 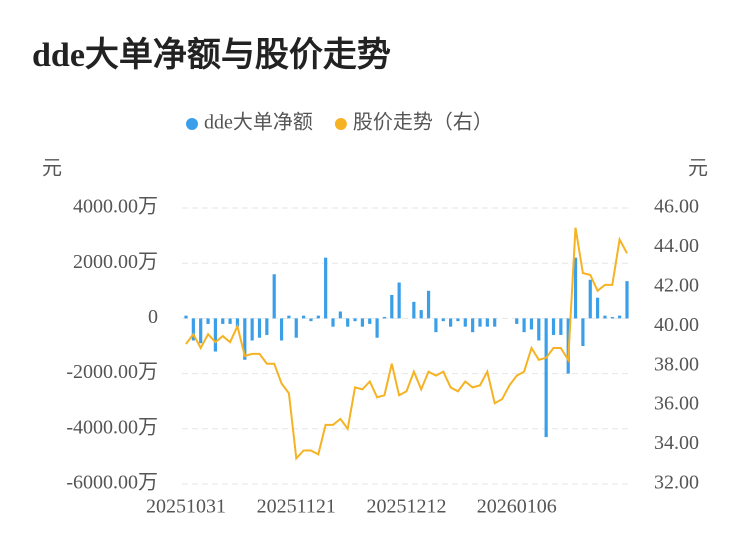 I want to click on y-axis-label: 元, so click(x=52, y=169).